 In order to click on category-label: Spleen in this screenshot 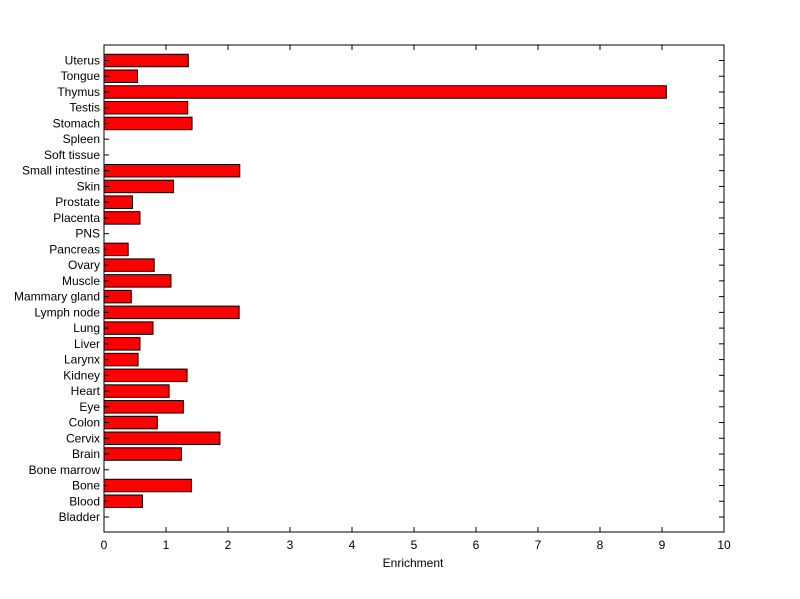, I will do `click(81, 139)`.